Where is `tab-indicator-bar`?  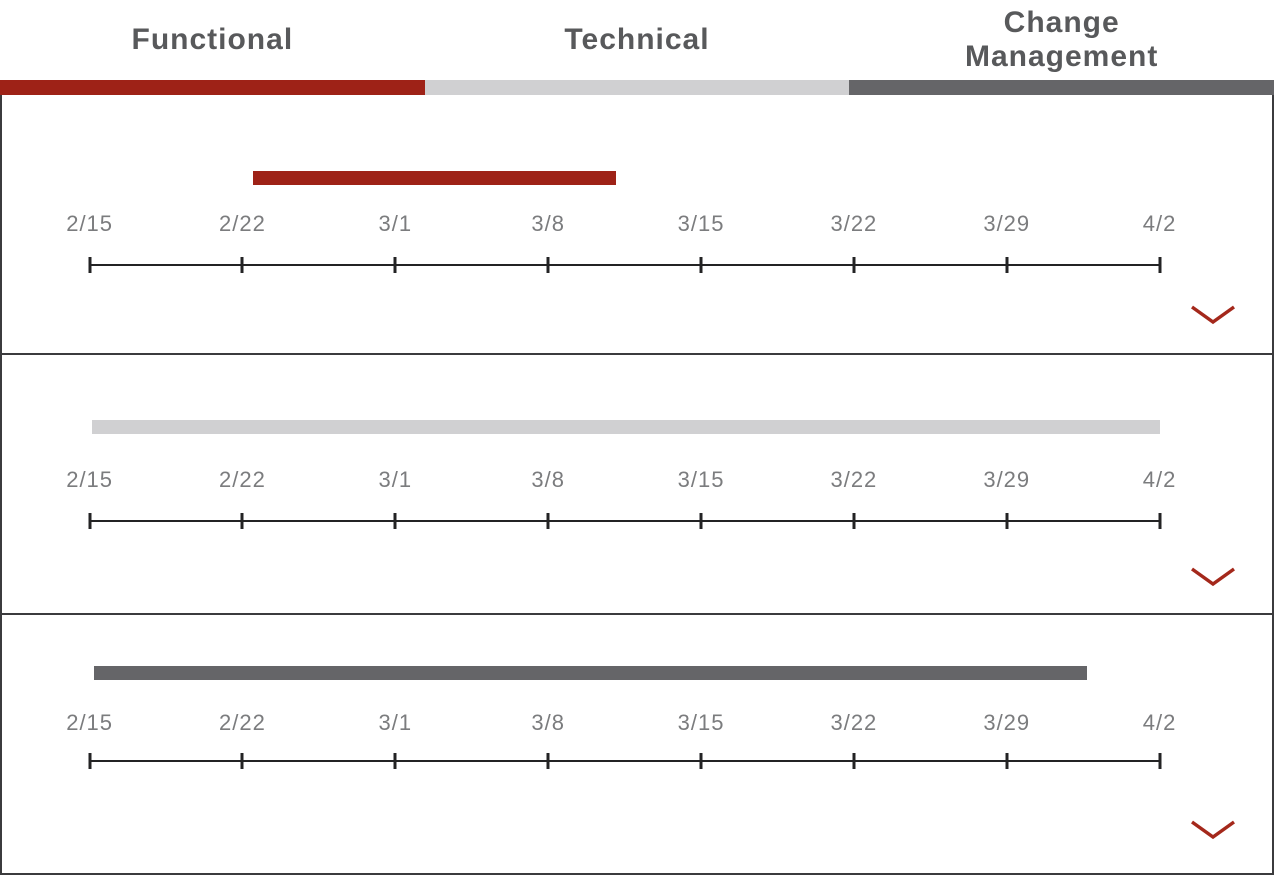 tab-indicator-bar is located at coordinates (637, 87).